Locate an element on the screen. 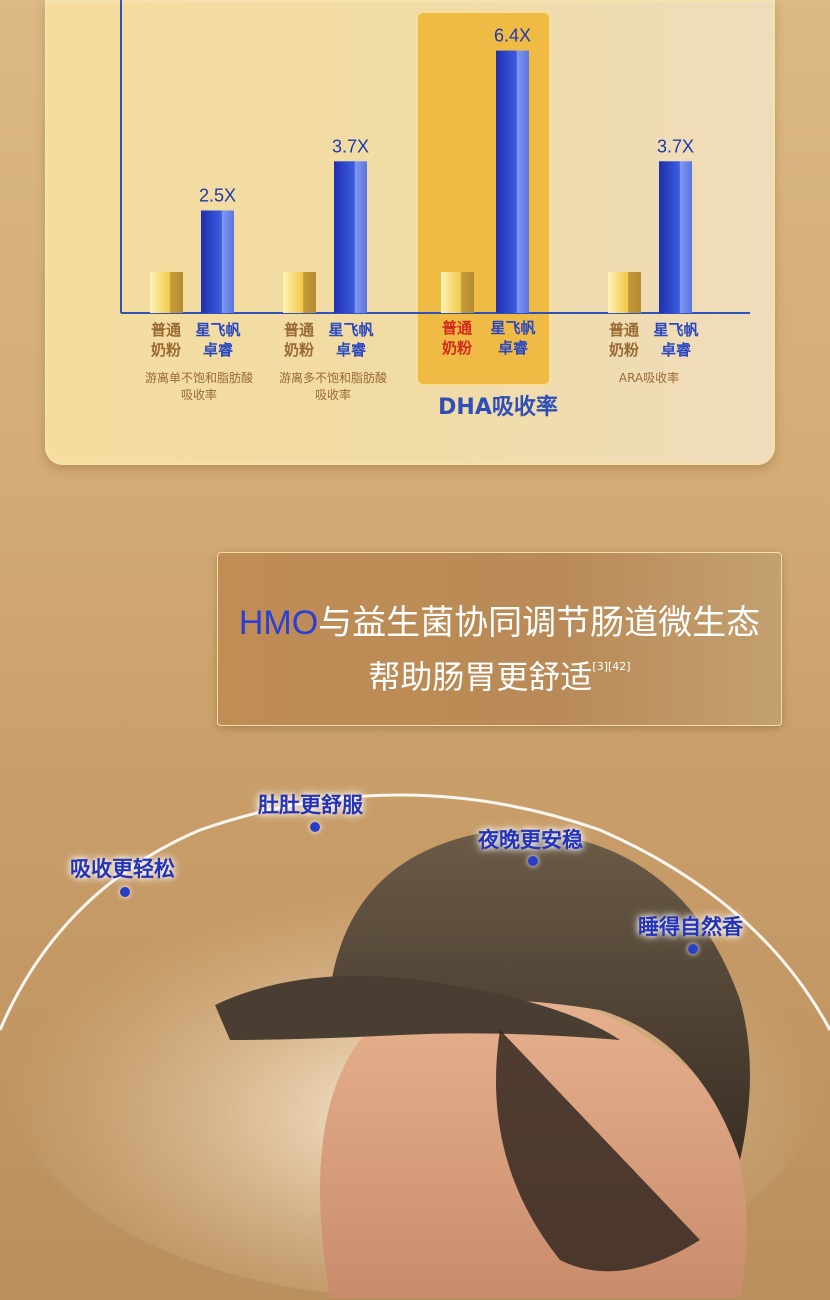 The image size is (830, 1300). reference-marks: [3][42] is located at coordinates (611, 666).